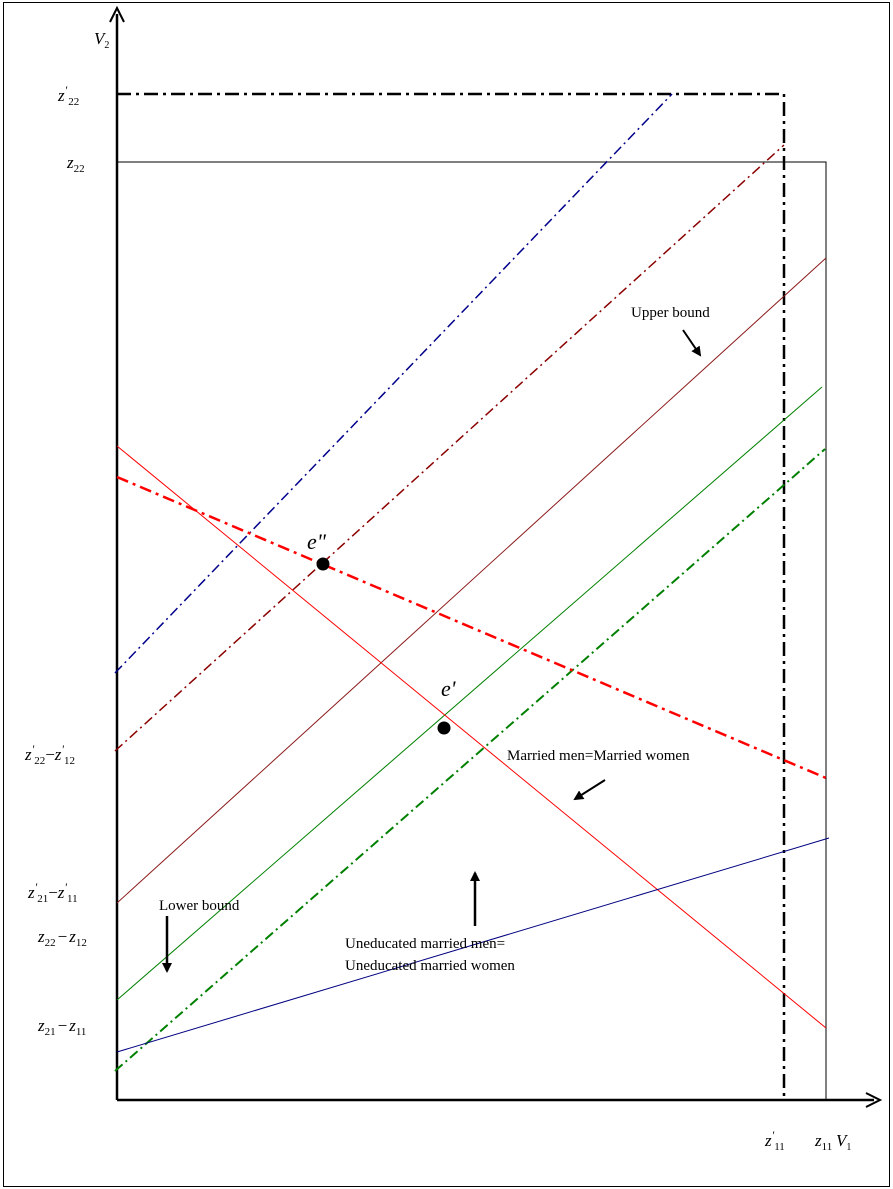 This screenshot has width=893, height=1189. What do you see at coordinates (101, 40) in the screenshot?
I see `y-axis-label: V2` at bounding box center [101, 40].